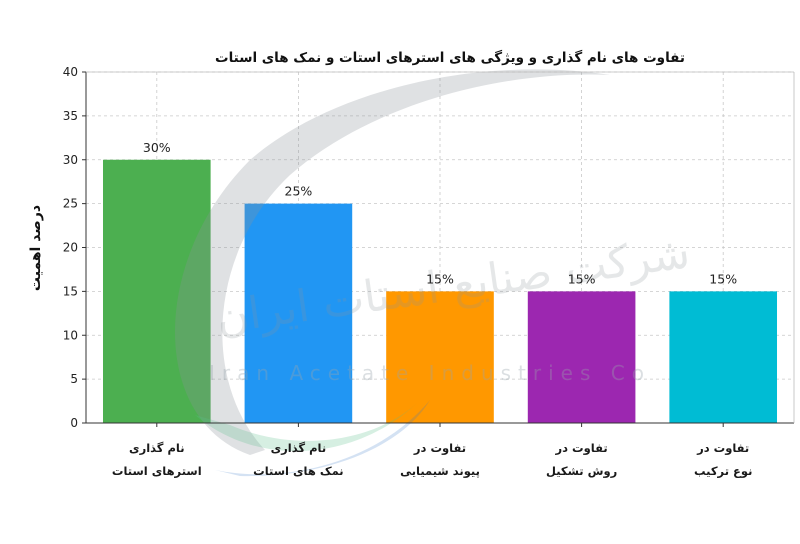 Image resolution: width=800 pixels, height=544 pixels. I want to click on y-tick-label: 30, so click(70, 160).